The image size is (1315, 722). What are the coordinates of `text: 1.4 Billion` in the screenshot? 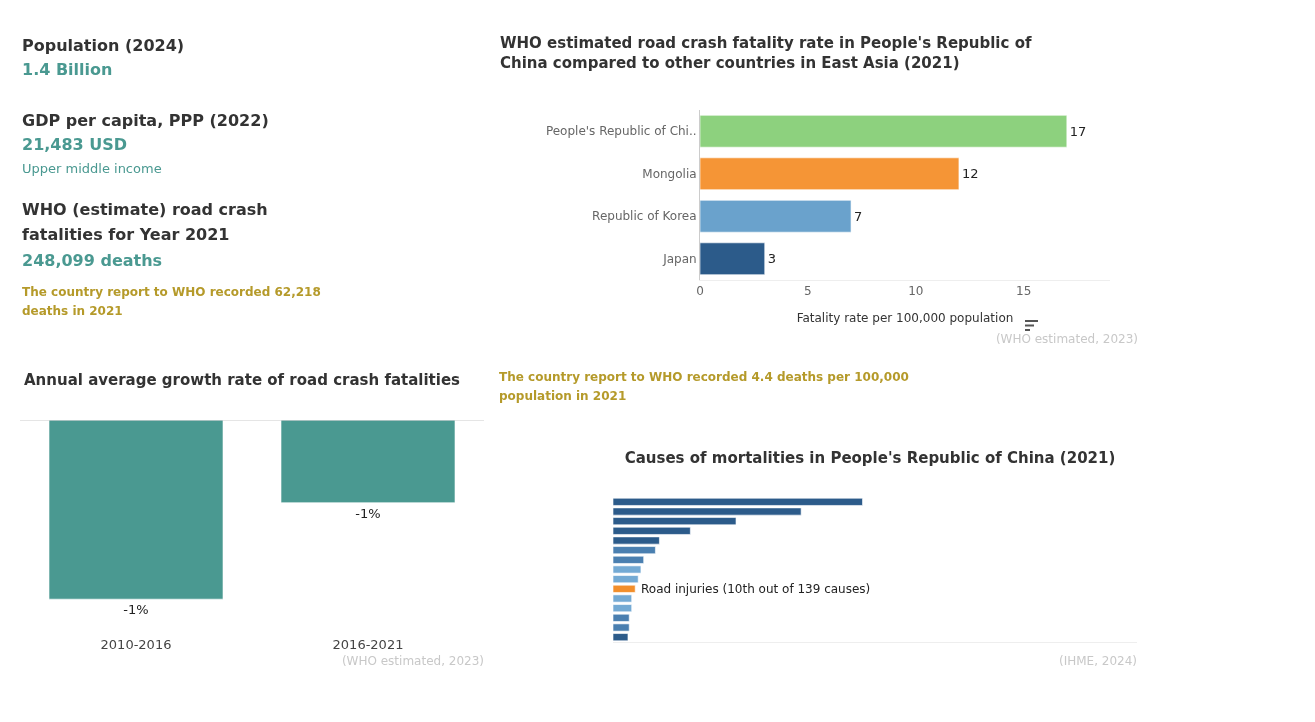 It's located at (68, 70).